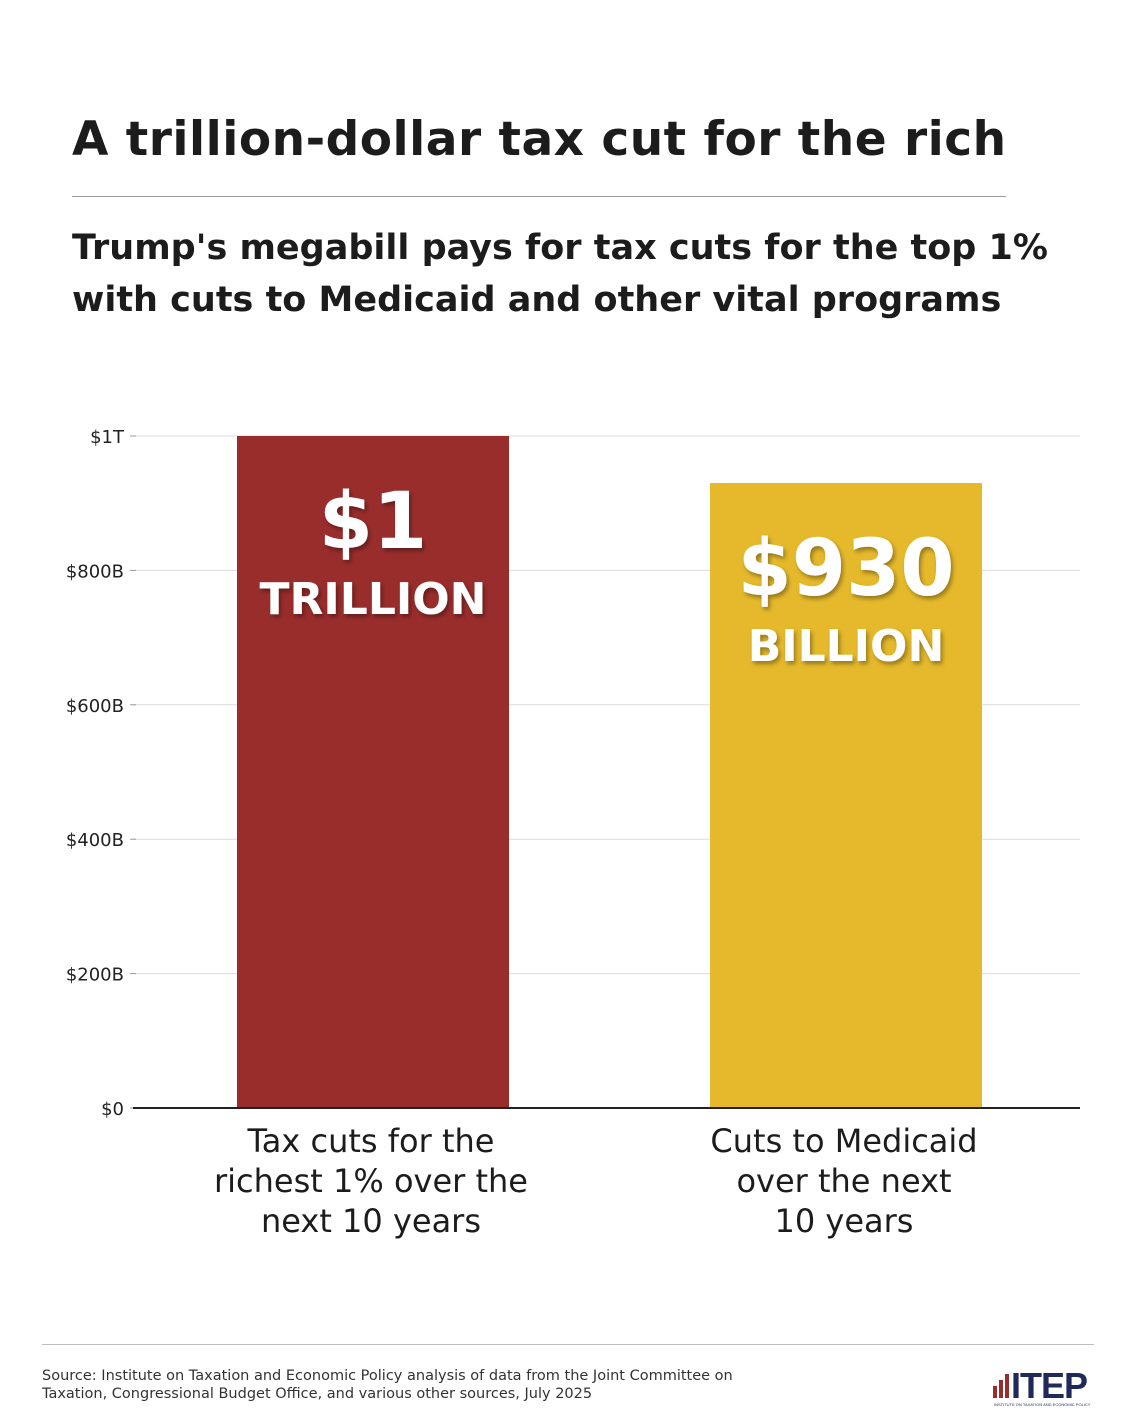 The image size is (1142, 1420). I want to click on category-label: Cuts to Medicaid, so click(843, 1141).